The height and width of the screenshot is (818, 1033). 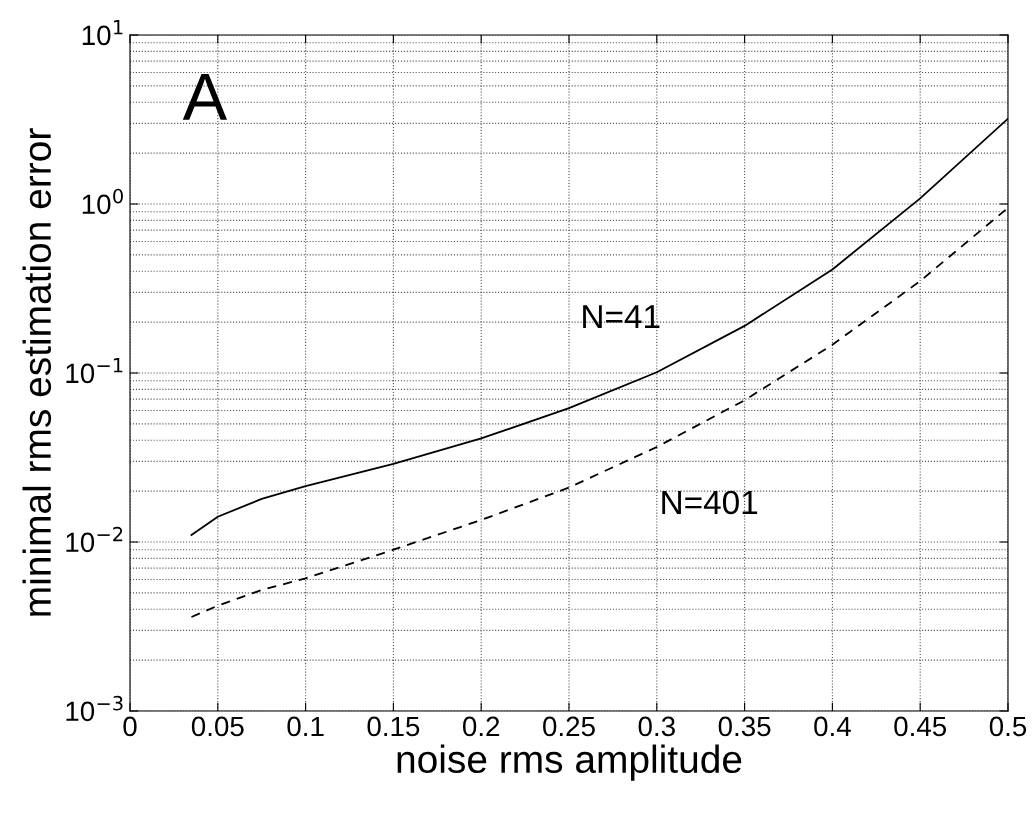 I want to click on series-label: N=41, so click(x=621, y=317).